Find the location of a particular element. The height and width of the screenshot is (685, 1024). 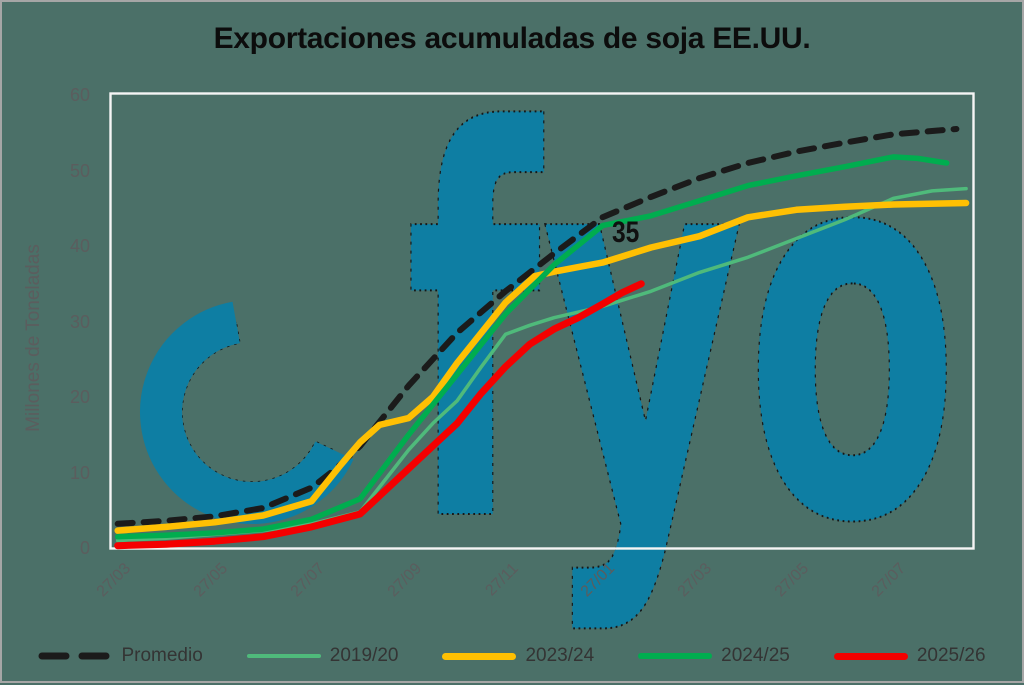

y-axis-title: Millones de Toneladas is located at coordinates (33, 338).